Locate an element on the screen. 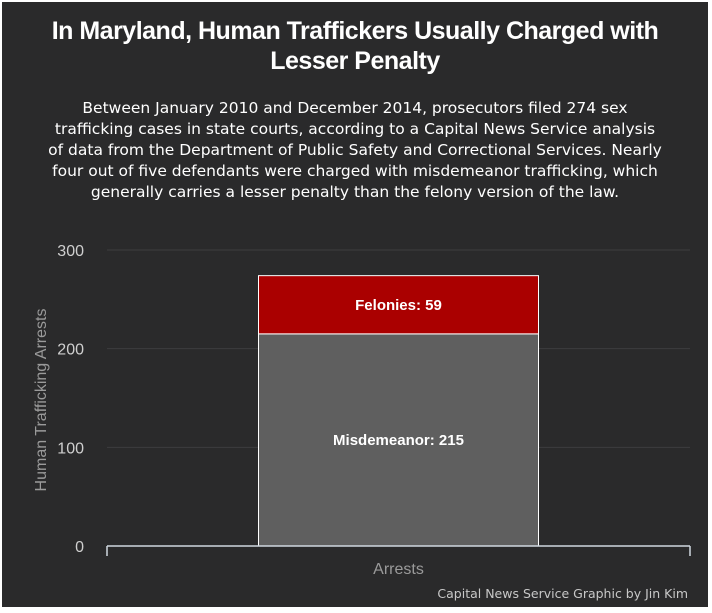 The width and height of the screenshot is (712, 613). data-label-misdemeanor: Misdemeanor: 215 is located at coordinates (398, 440).